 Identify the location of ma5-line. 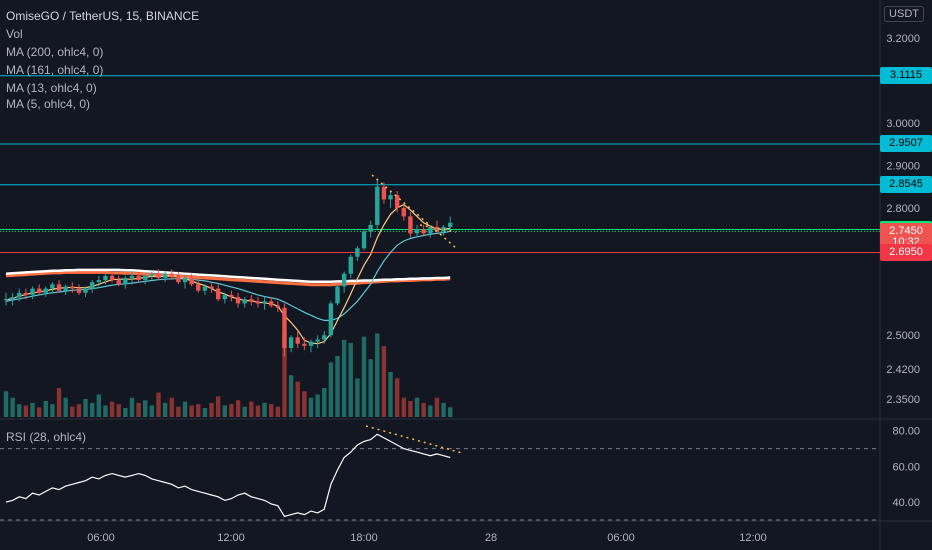
(228, 274).